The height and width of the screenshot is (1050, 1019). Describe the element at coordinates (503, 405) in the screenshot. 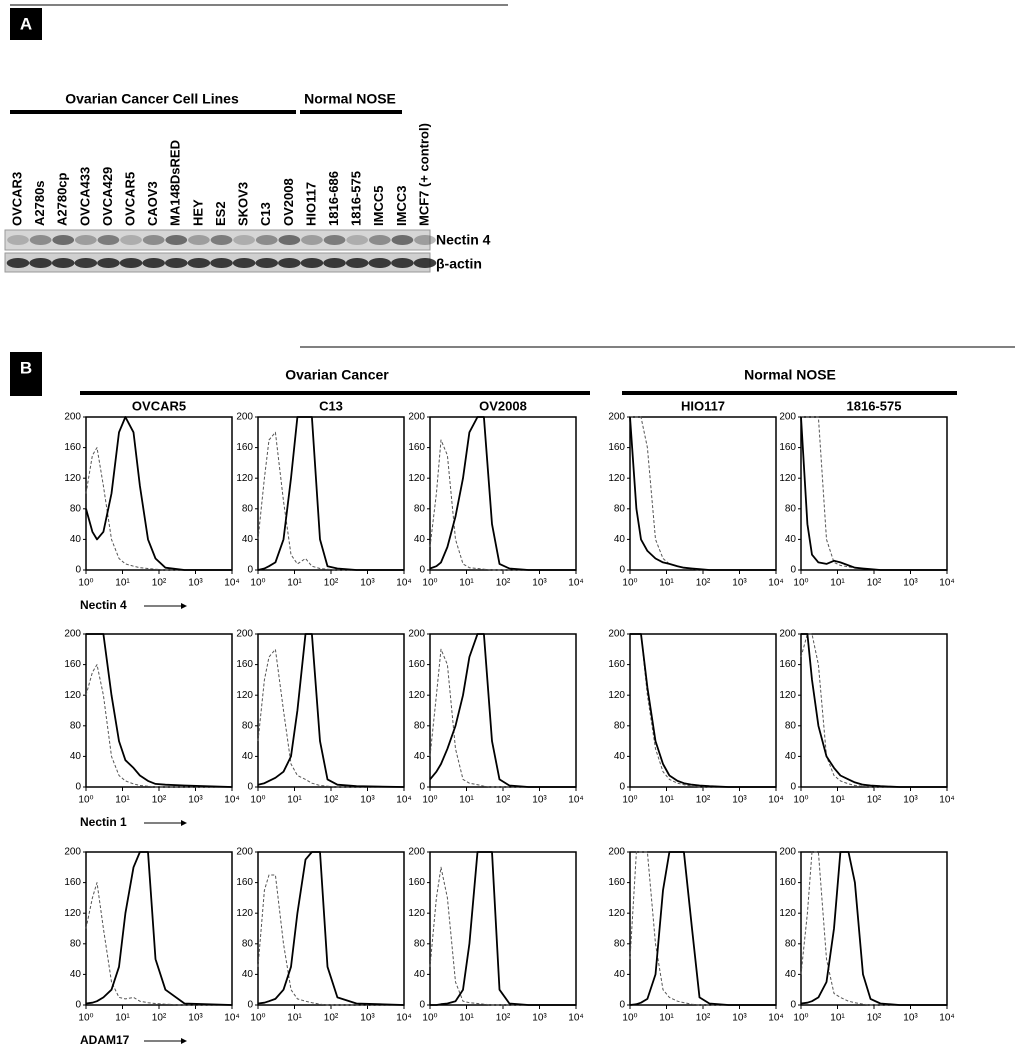

I see `chart-title: OV2008` at that location.